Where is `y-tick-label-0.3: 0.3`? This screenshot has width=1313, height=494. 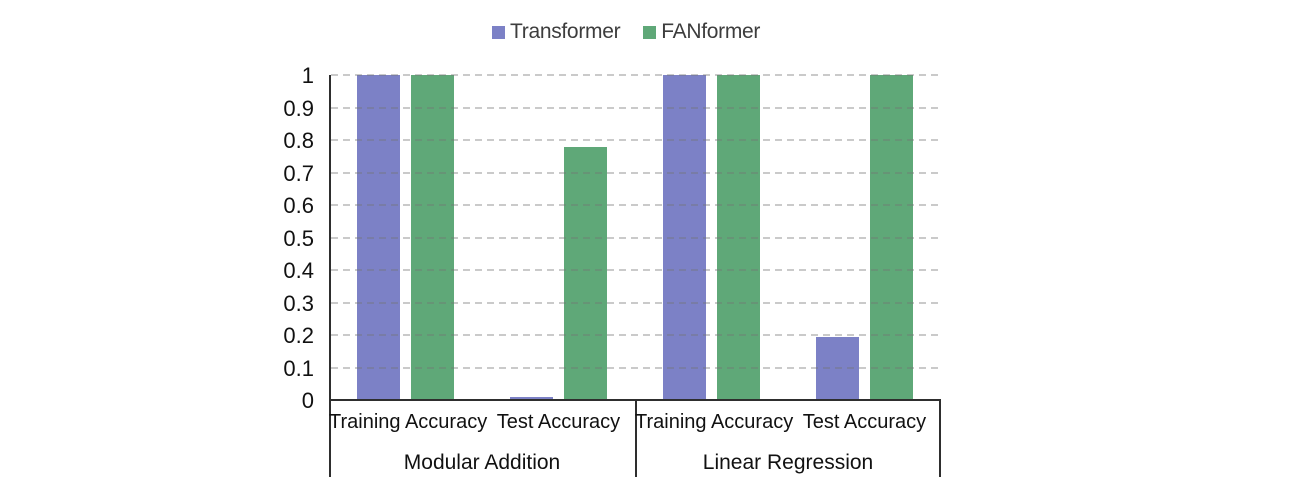
y-tick-label-0.3: 0.3 is located at coordinates (298, 303).